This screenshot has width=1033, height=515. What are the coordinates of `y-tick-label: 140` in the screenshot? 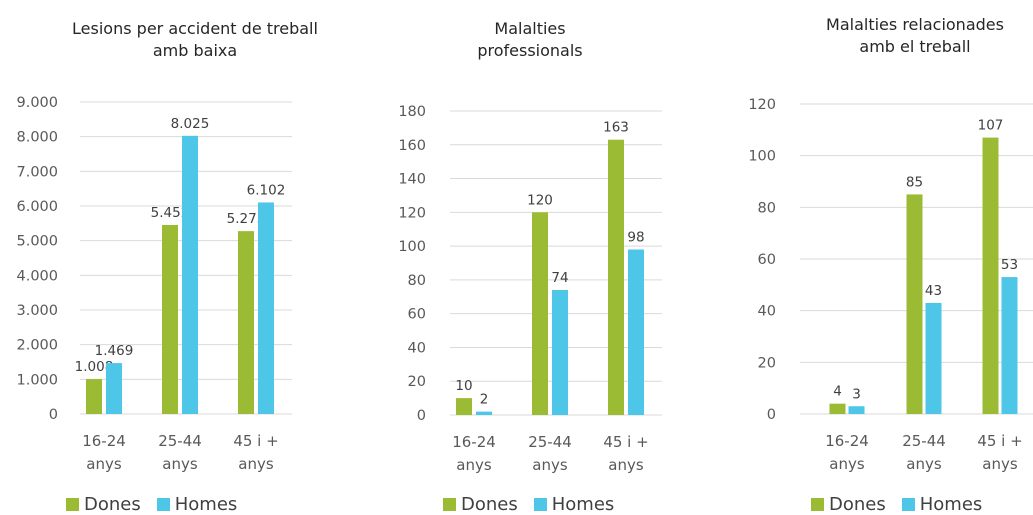 It's located at (412, 180).